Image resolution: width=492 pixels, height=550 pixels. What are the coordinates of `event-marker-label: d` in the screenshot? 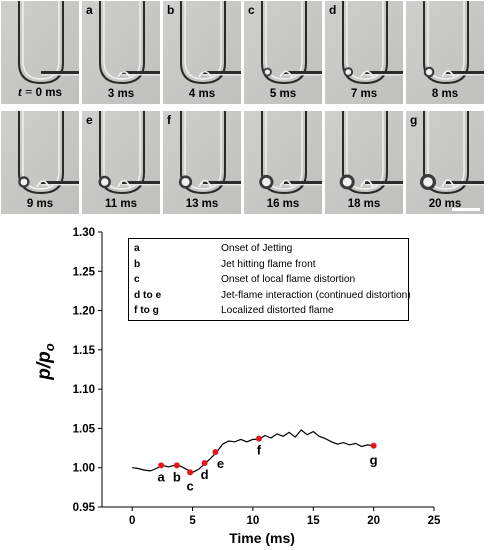 It's located at (205, 474).